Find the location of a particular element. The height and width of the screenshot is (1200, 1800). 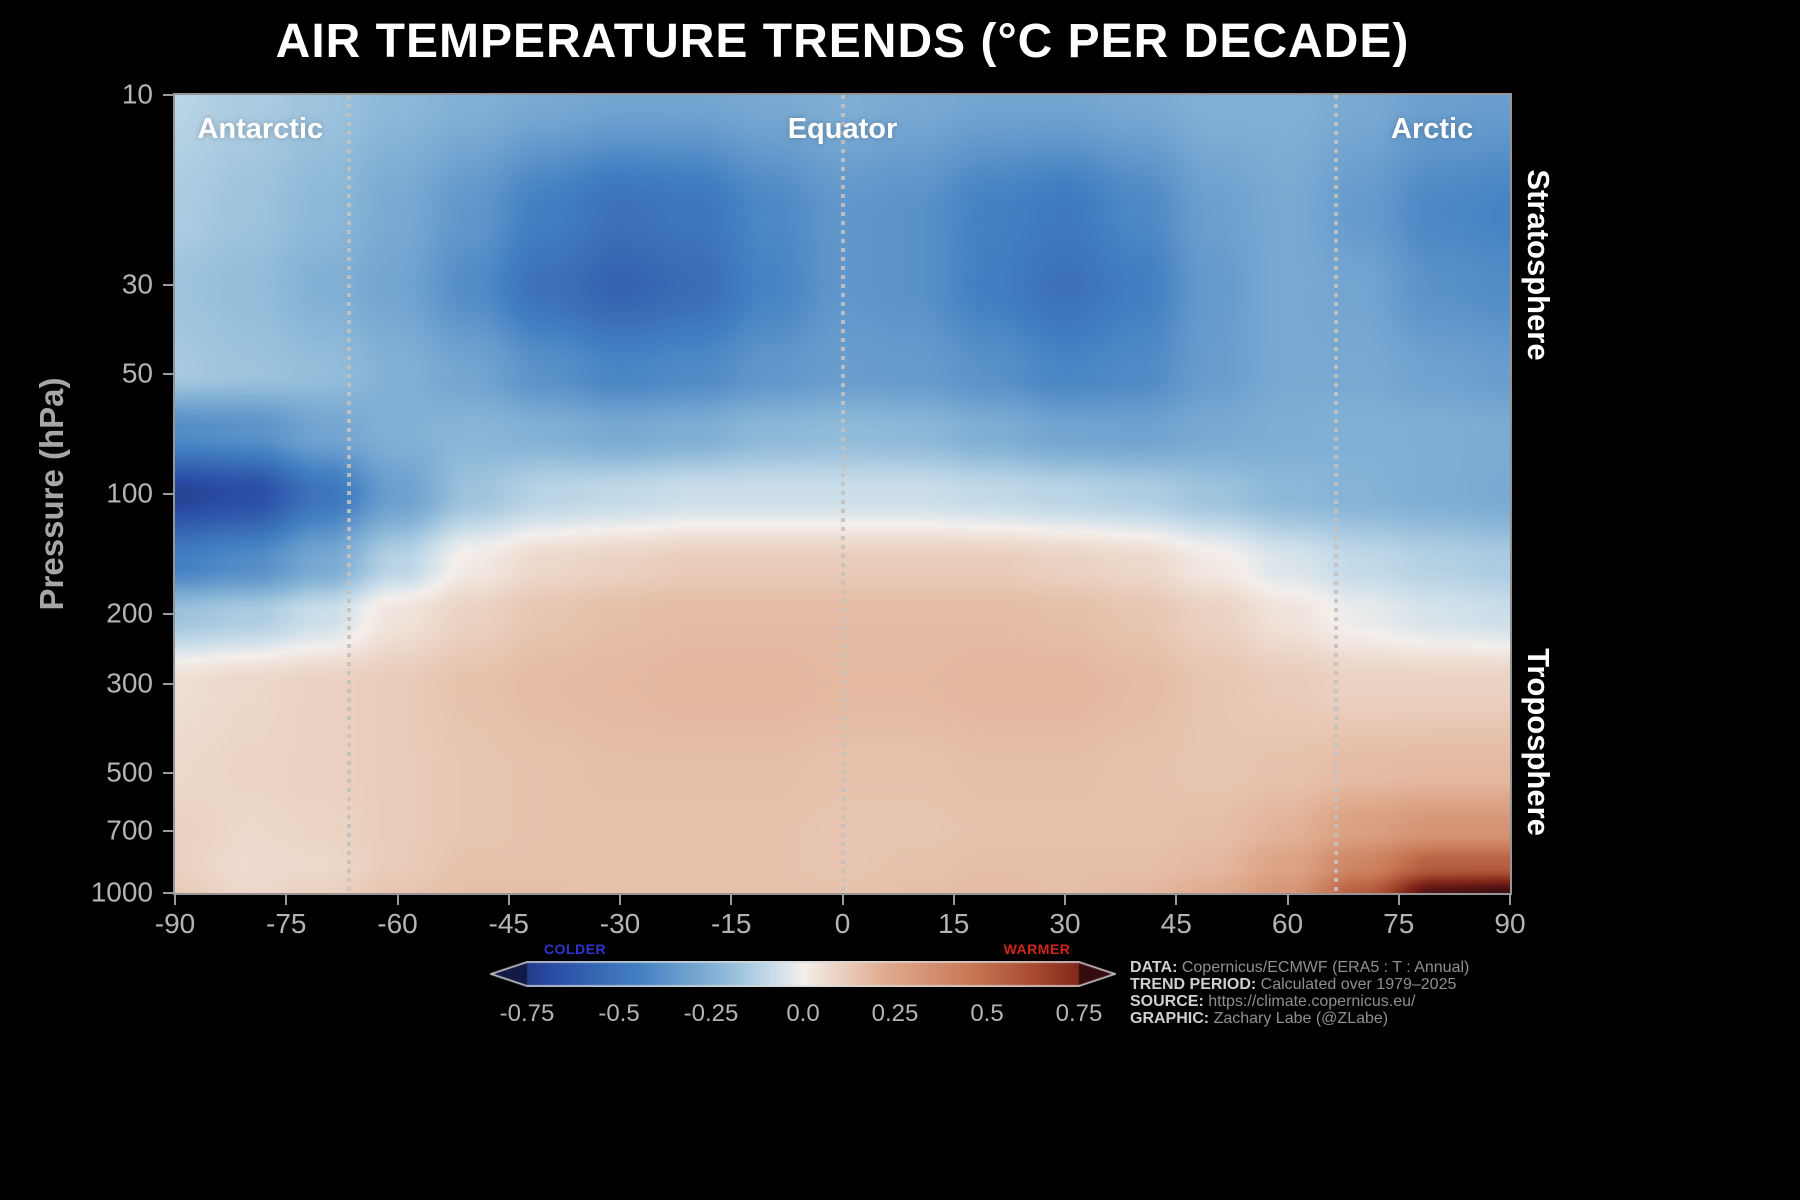

colorbar-tick-label: 0.75 is located at coordinates (1079, 1013).